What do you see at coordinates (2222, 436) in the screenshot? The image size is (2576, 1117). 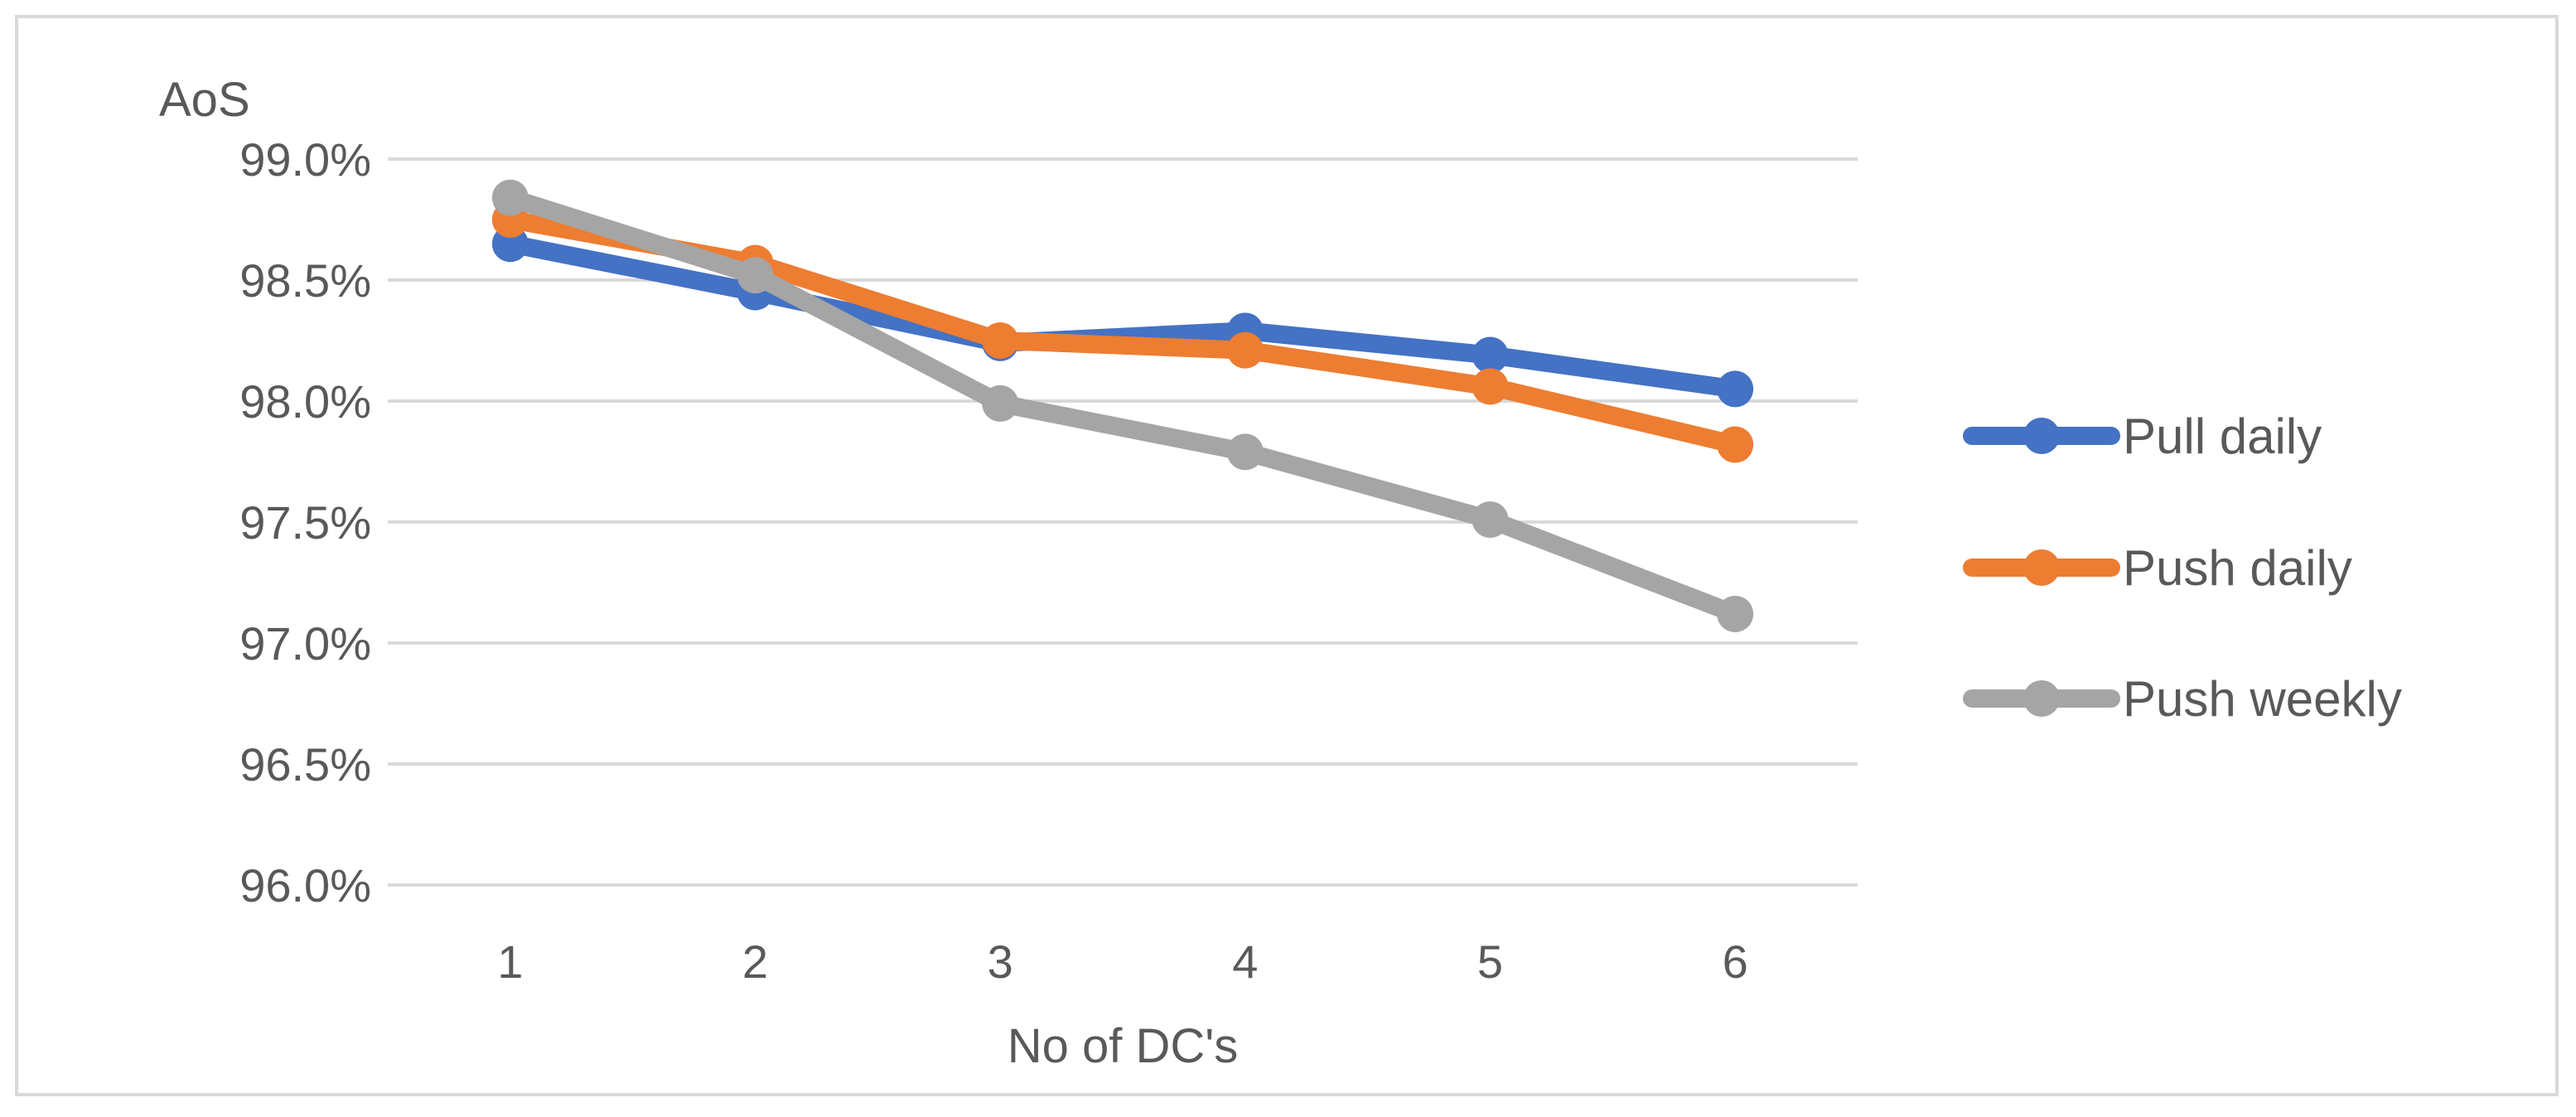 I see `legend-label: Pull daily` at bounding box center [2222, 436].